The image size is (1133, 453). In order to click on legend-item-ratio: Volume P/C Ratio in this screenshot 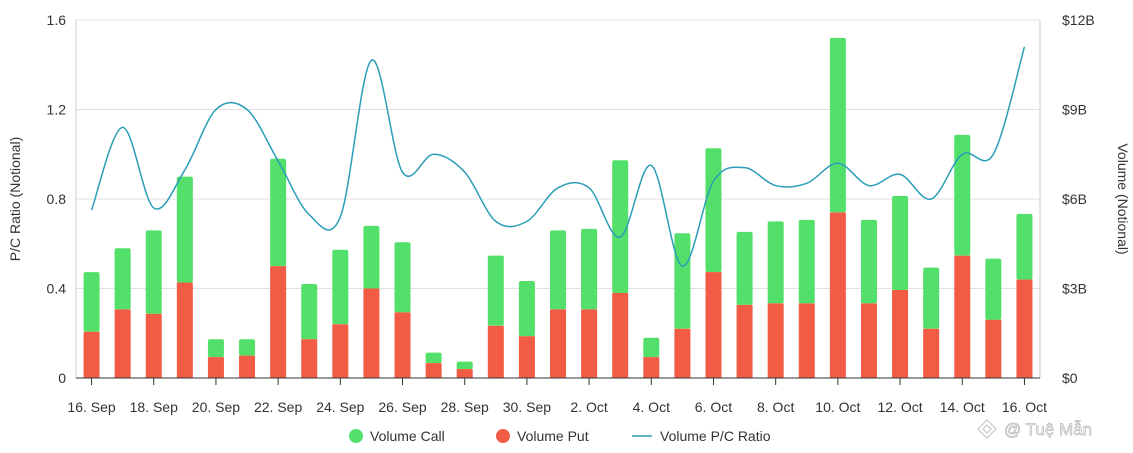, I will do `click(701, 436)`.